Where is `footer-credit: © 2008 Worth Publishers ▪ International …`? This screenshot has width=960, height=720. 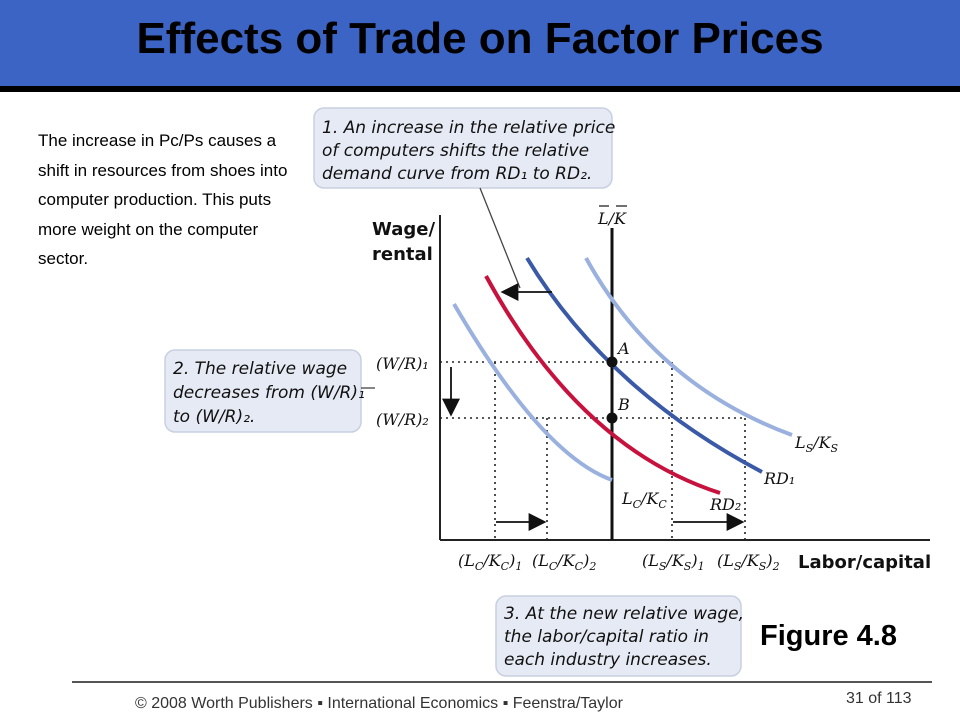 footer-credit: © 2008 Worth Publishers ▪ International … is located at coordinates (379, 703).